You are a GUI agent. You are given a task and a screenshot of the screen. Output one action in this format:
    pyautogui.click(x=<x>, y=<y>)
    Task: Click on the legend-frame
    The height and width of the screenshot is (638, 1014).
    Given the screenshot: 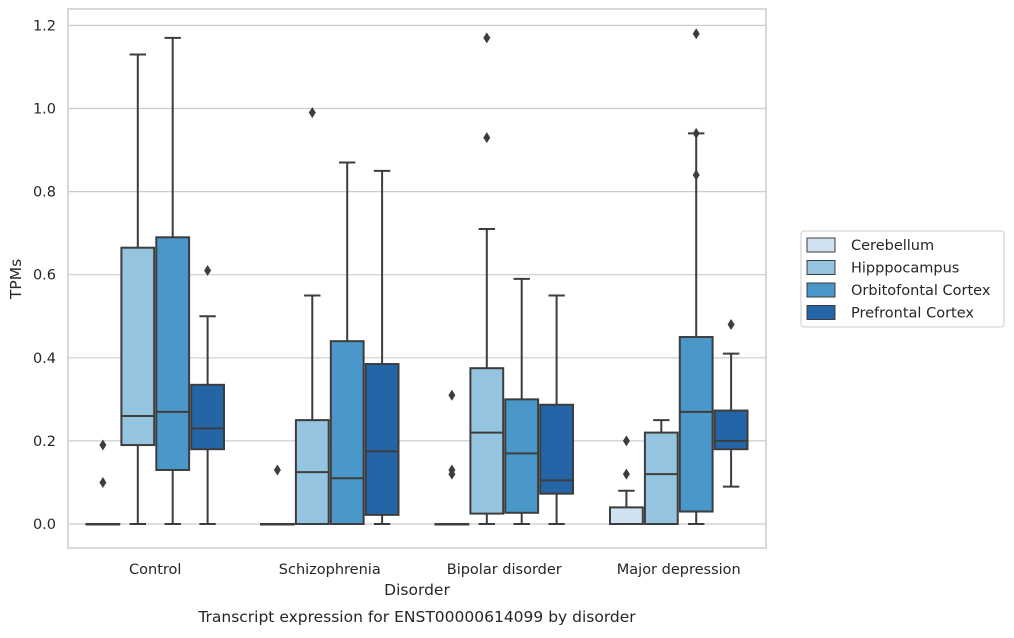 What is the action you would take?
    pyautogui.click(x=902, y=279)
    